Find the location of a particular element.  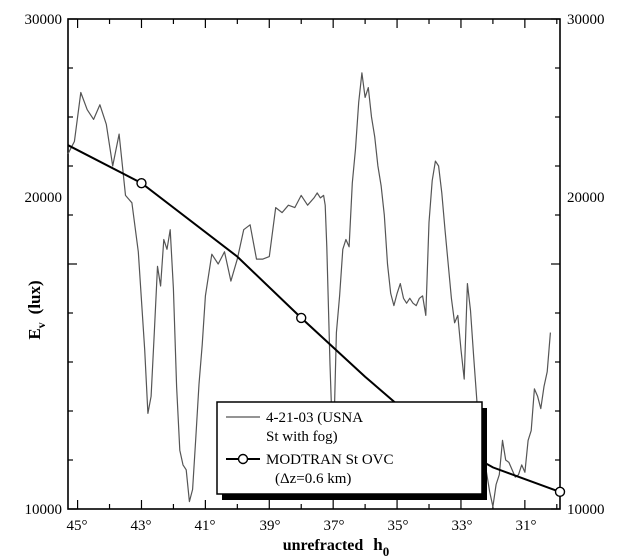

x-tick-label: 43° is located at coordinates (141, 526).